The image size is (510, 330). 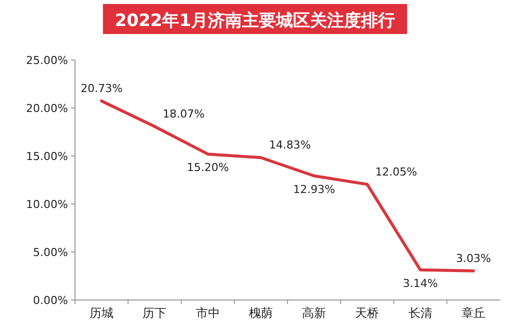 I want to click on x-tick-label: 章丘, so click(x=473, y=313).